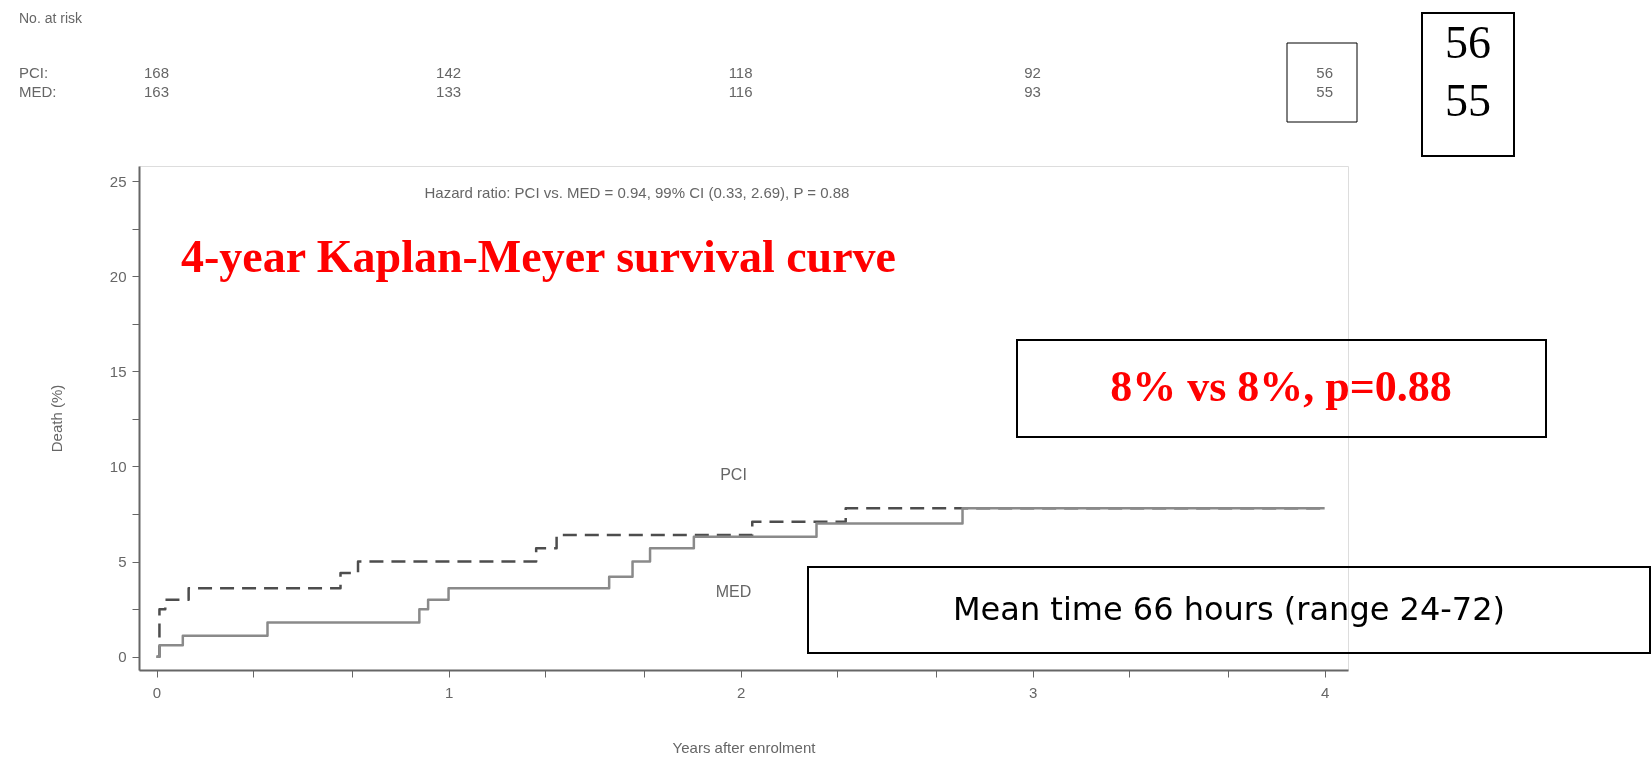 The height and width of the screenshot is (774, 1652). What do you see at coordinates (122, 562) in the screenshot?
I see `y-tick-label: 5` at bounding box center [122, 562].